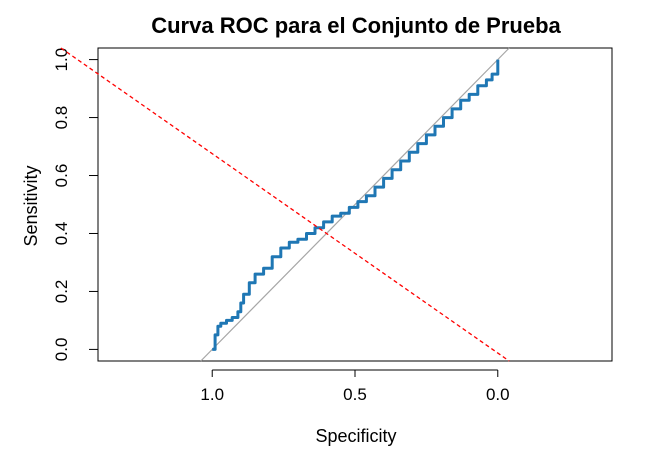 This screenshot has width=662, height=461. Describe the element at coordinates (61, 350) in the screenshot. I see `y-tick-label: 0.0` at that location.